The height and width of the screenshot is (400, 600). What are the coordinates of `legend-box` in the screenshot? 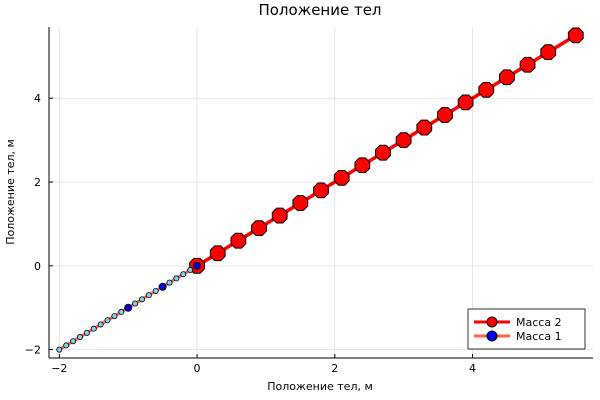 It's located at (526, 329).